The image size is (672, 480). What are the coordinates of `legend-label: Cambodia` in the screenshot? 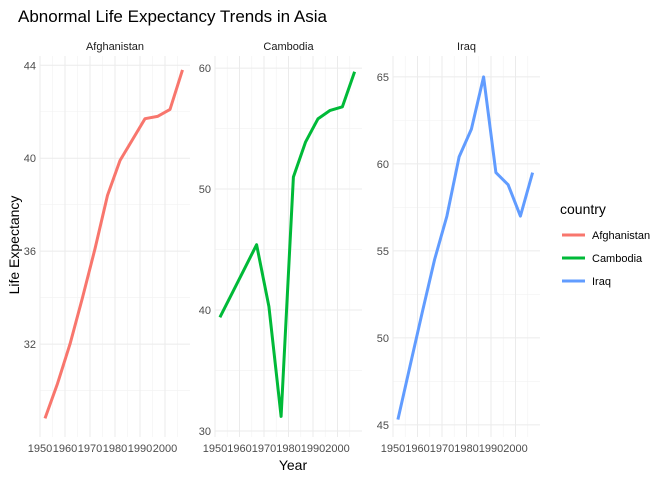 It's located at (617, 259).